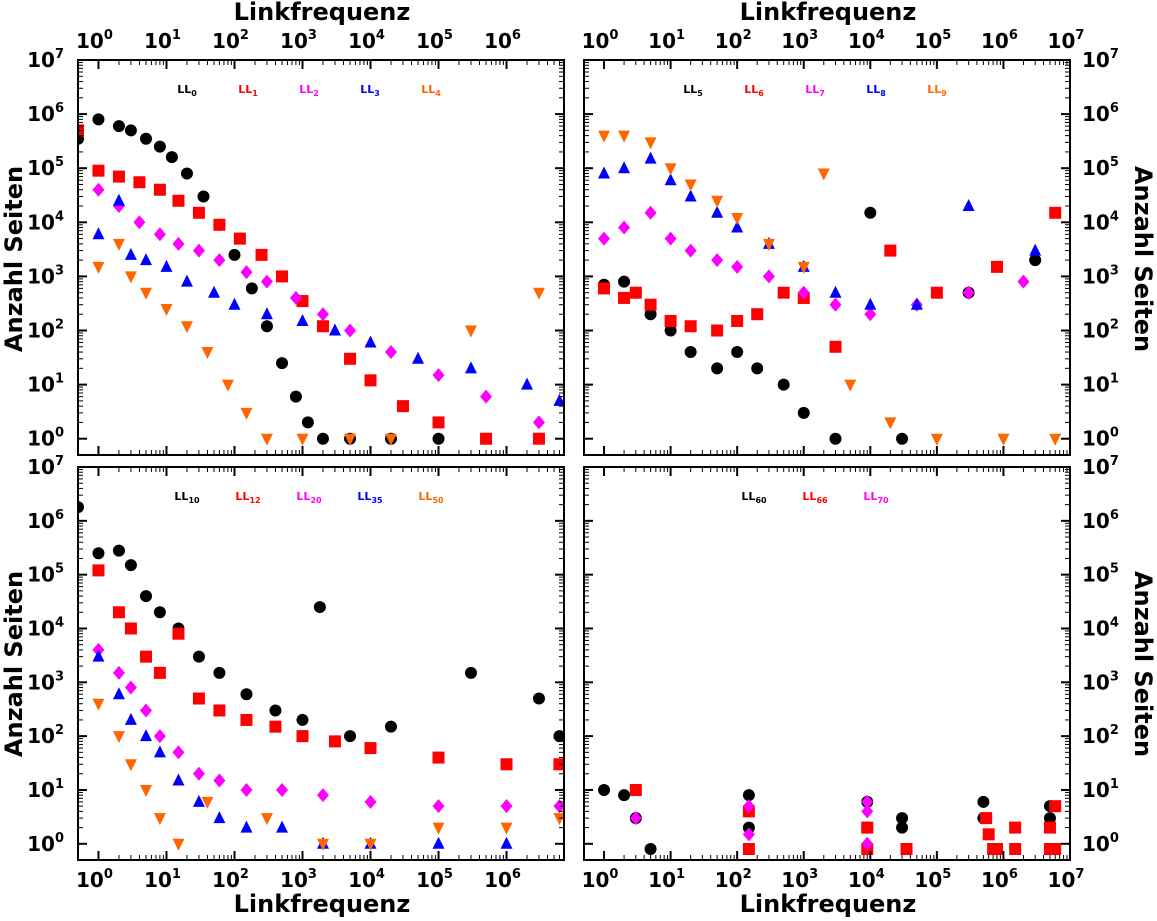 The image size is (1157, 921). I want to click on top-right-legend-entry: LL5, so click(693, 90).